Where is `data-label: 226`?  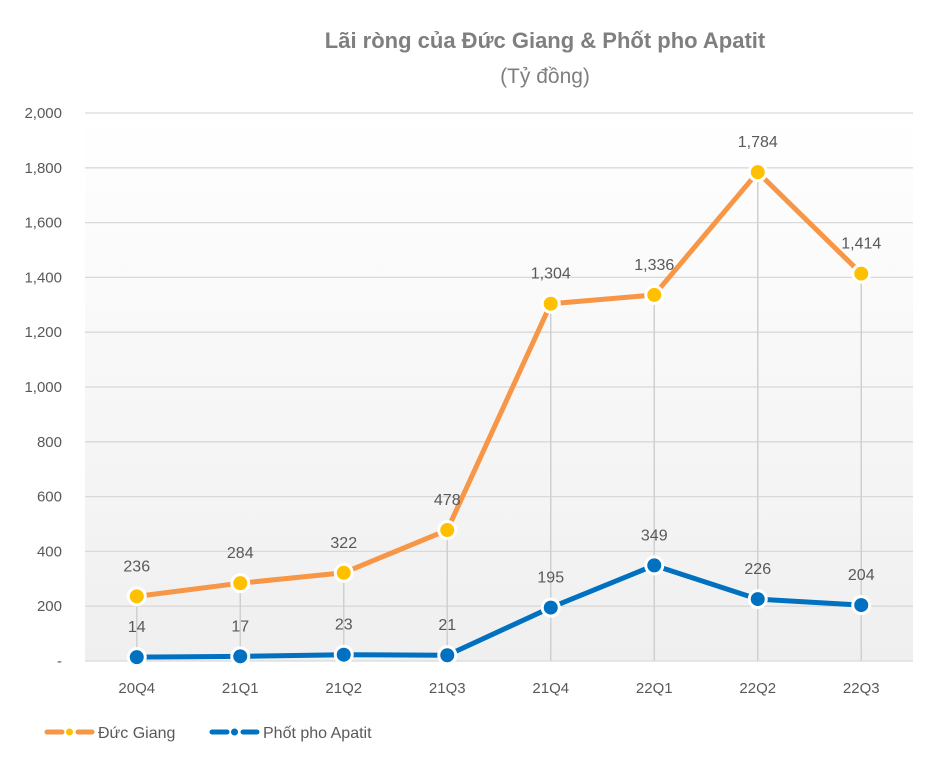
data-label: 226 is located at coordinates (757, 569).